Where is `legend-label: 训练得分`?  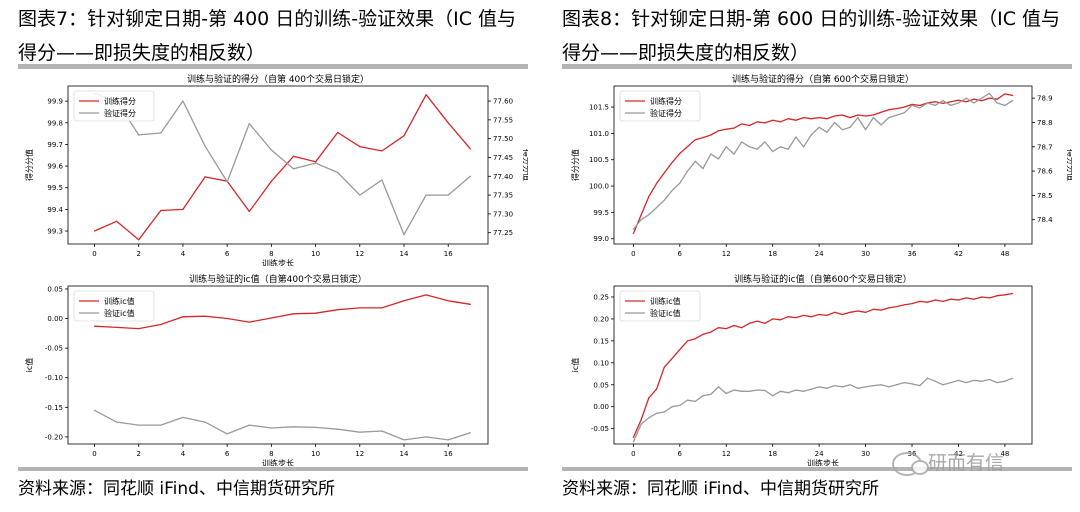 legend-label: 训练得分 is located at coordinates (666, 101).